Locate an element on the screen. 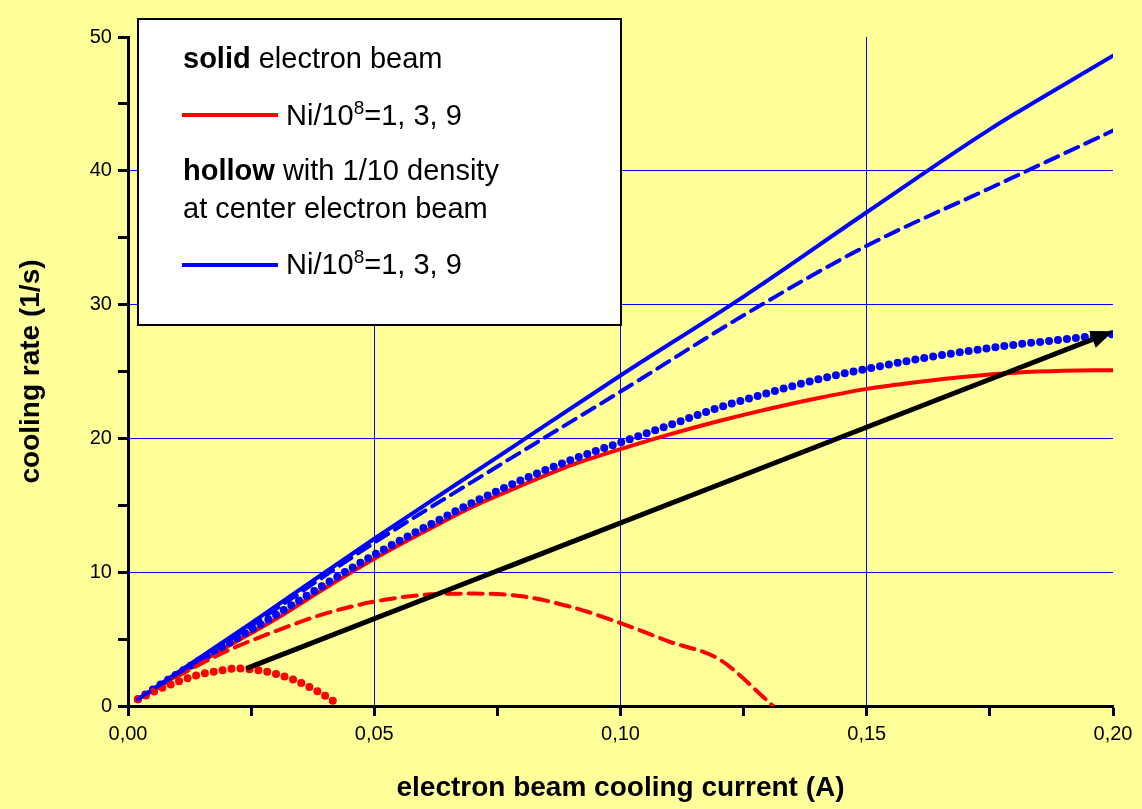 The width and height of the screenshot is (1142, 809). x-tick-label: 0,15 is located at coordinates (867, 732).